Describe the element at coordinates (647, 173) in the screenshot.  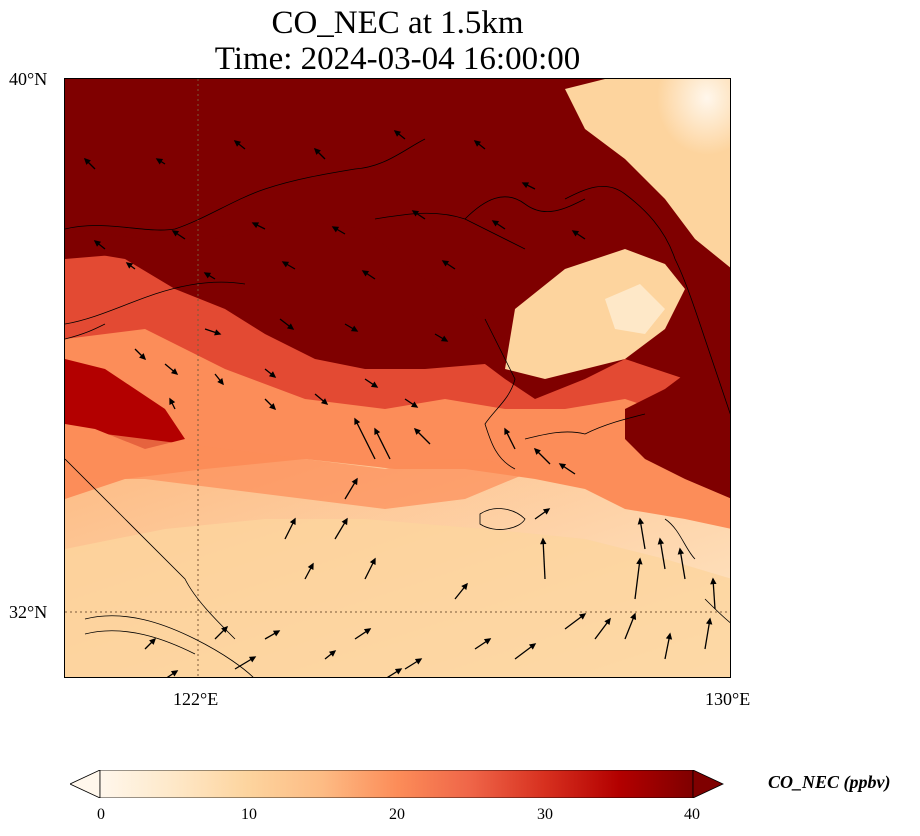
I see `northeast-low-area` at that location.